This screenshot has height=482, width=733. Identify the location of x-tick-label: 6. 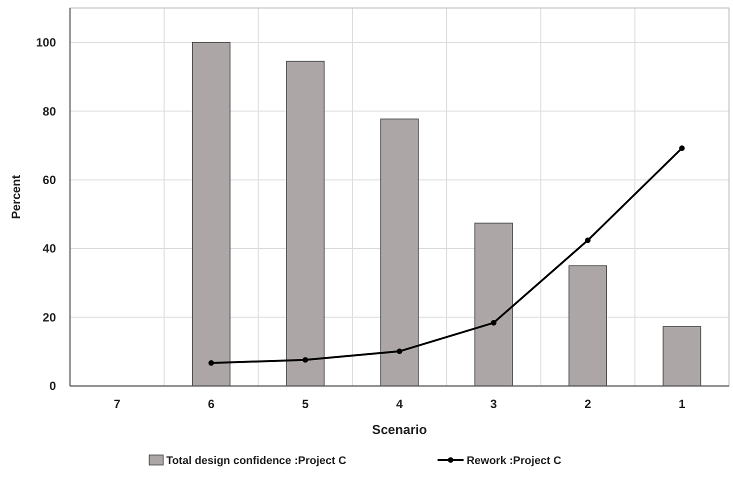
(211, 404).